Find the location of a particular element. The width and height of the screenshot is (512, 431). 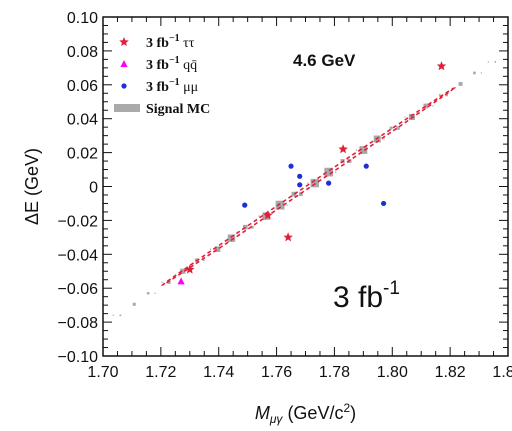

y-tick-label: −0.02 is located at coordinates (78, 221).